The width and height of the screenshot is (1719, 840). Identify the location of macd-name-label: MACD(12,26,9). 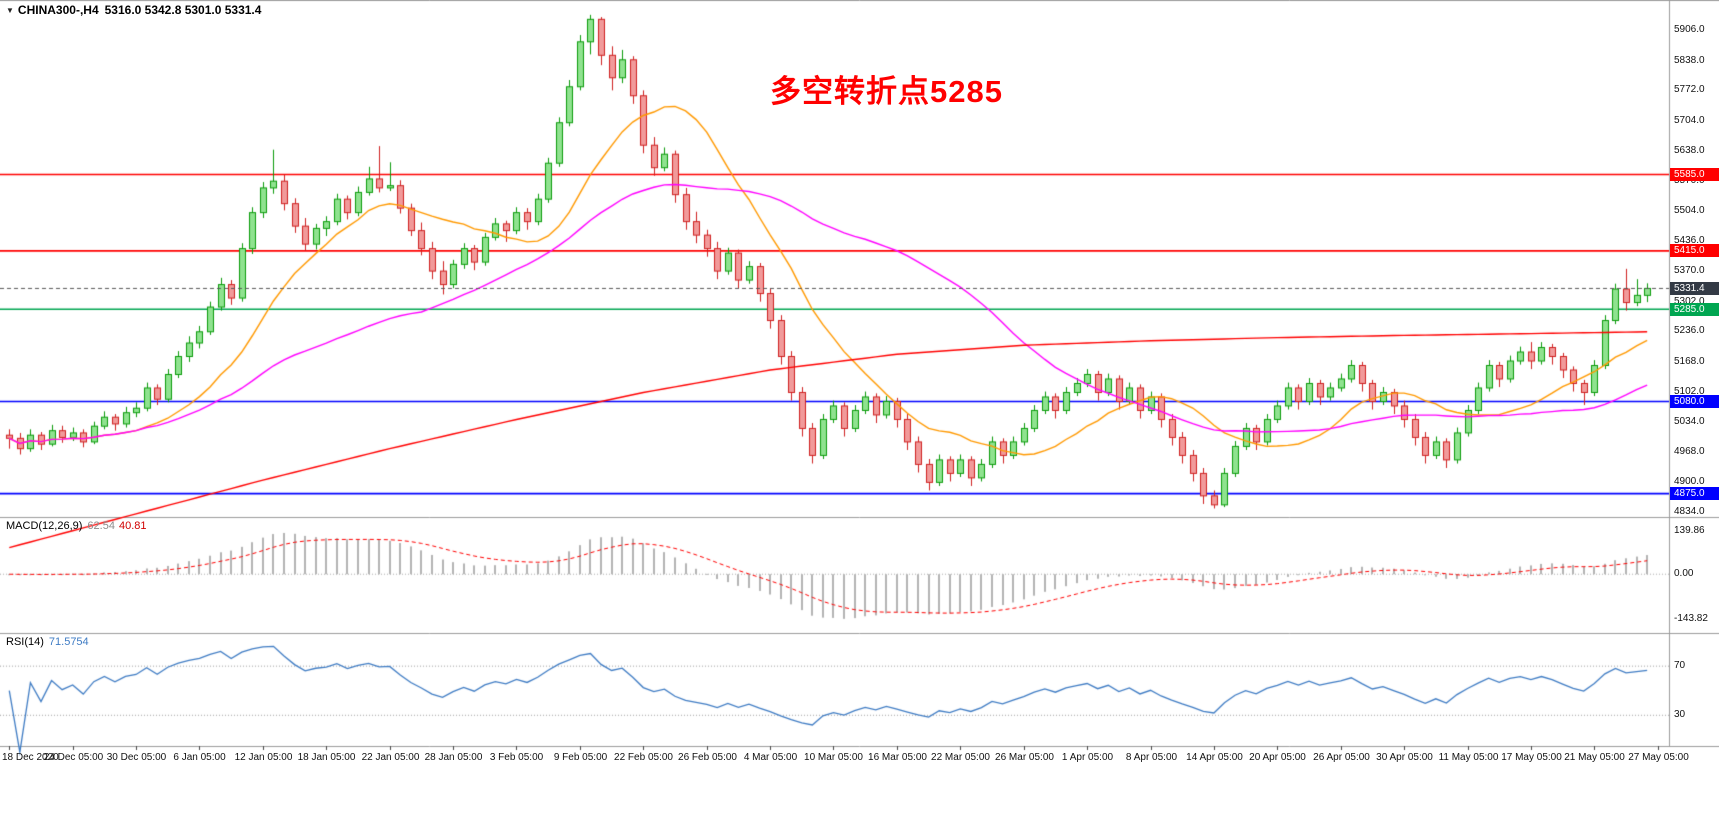
(44, 526).